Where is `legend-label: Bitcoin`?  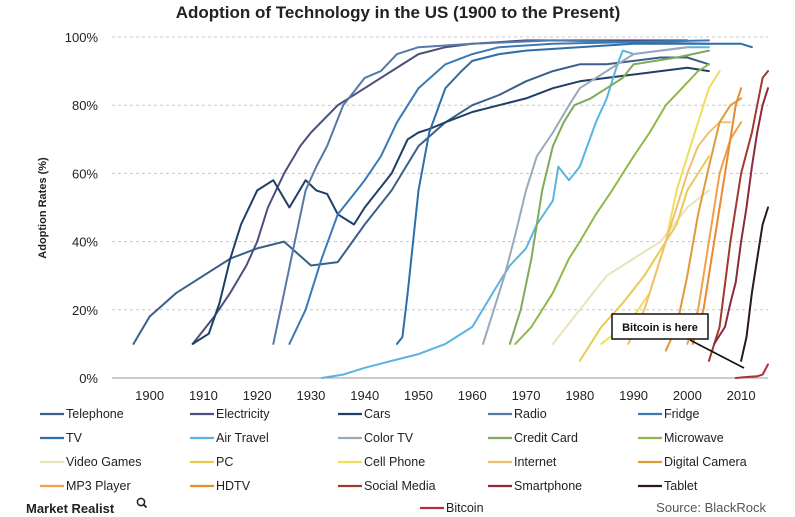 legend-label: Bitcoin is located at coordinates (465, 508).